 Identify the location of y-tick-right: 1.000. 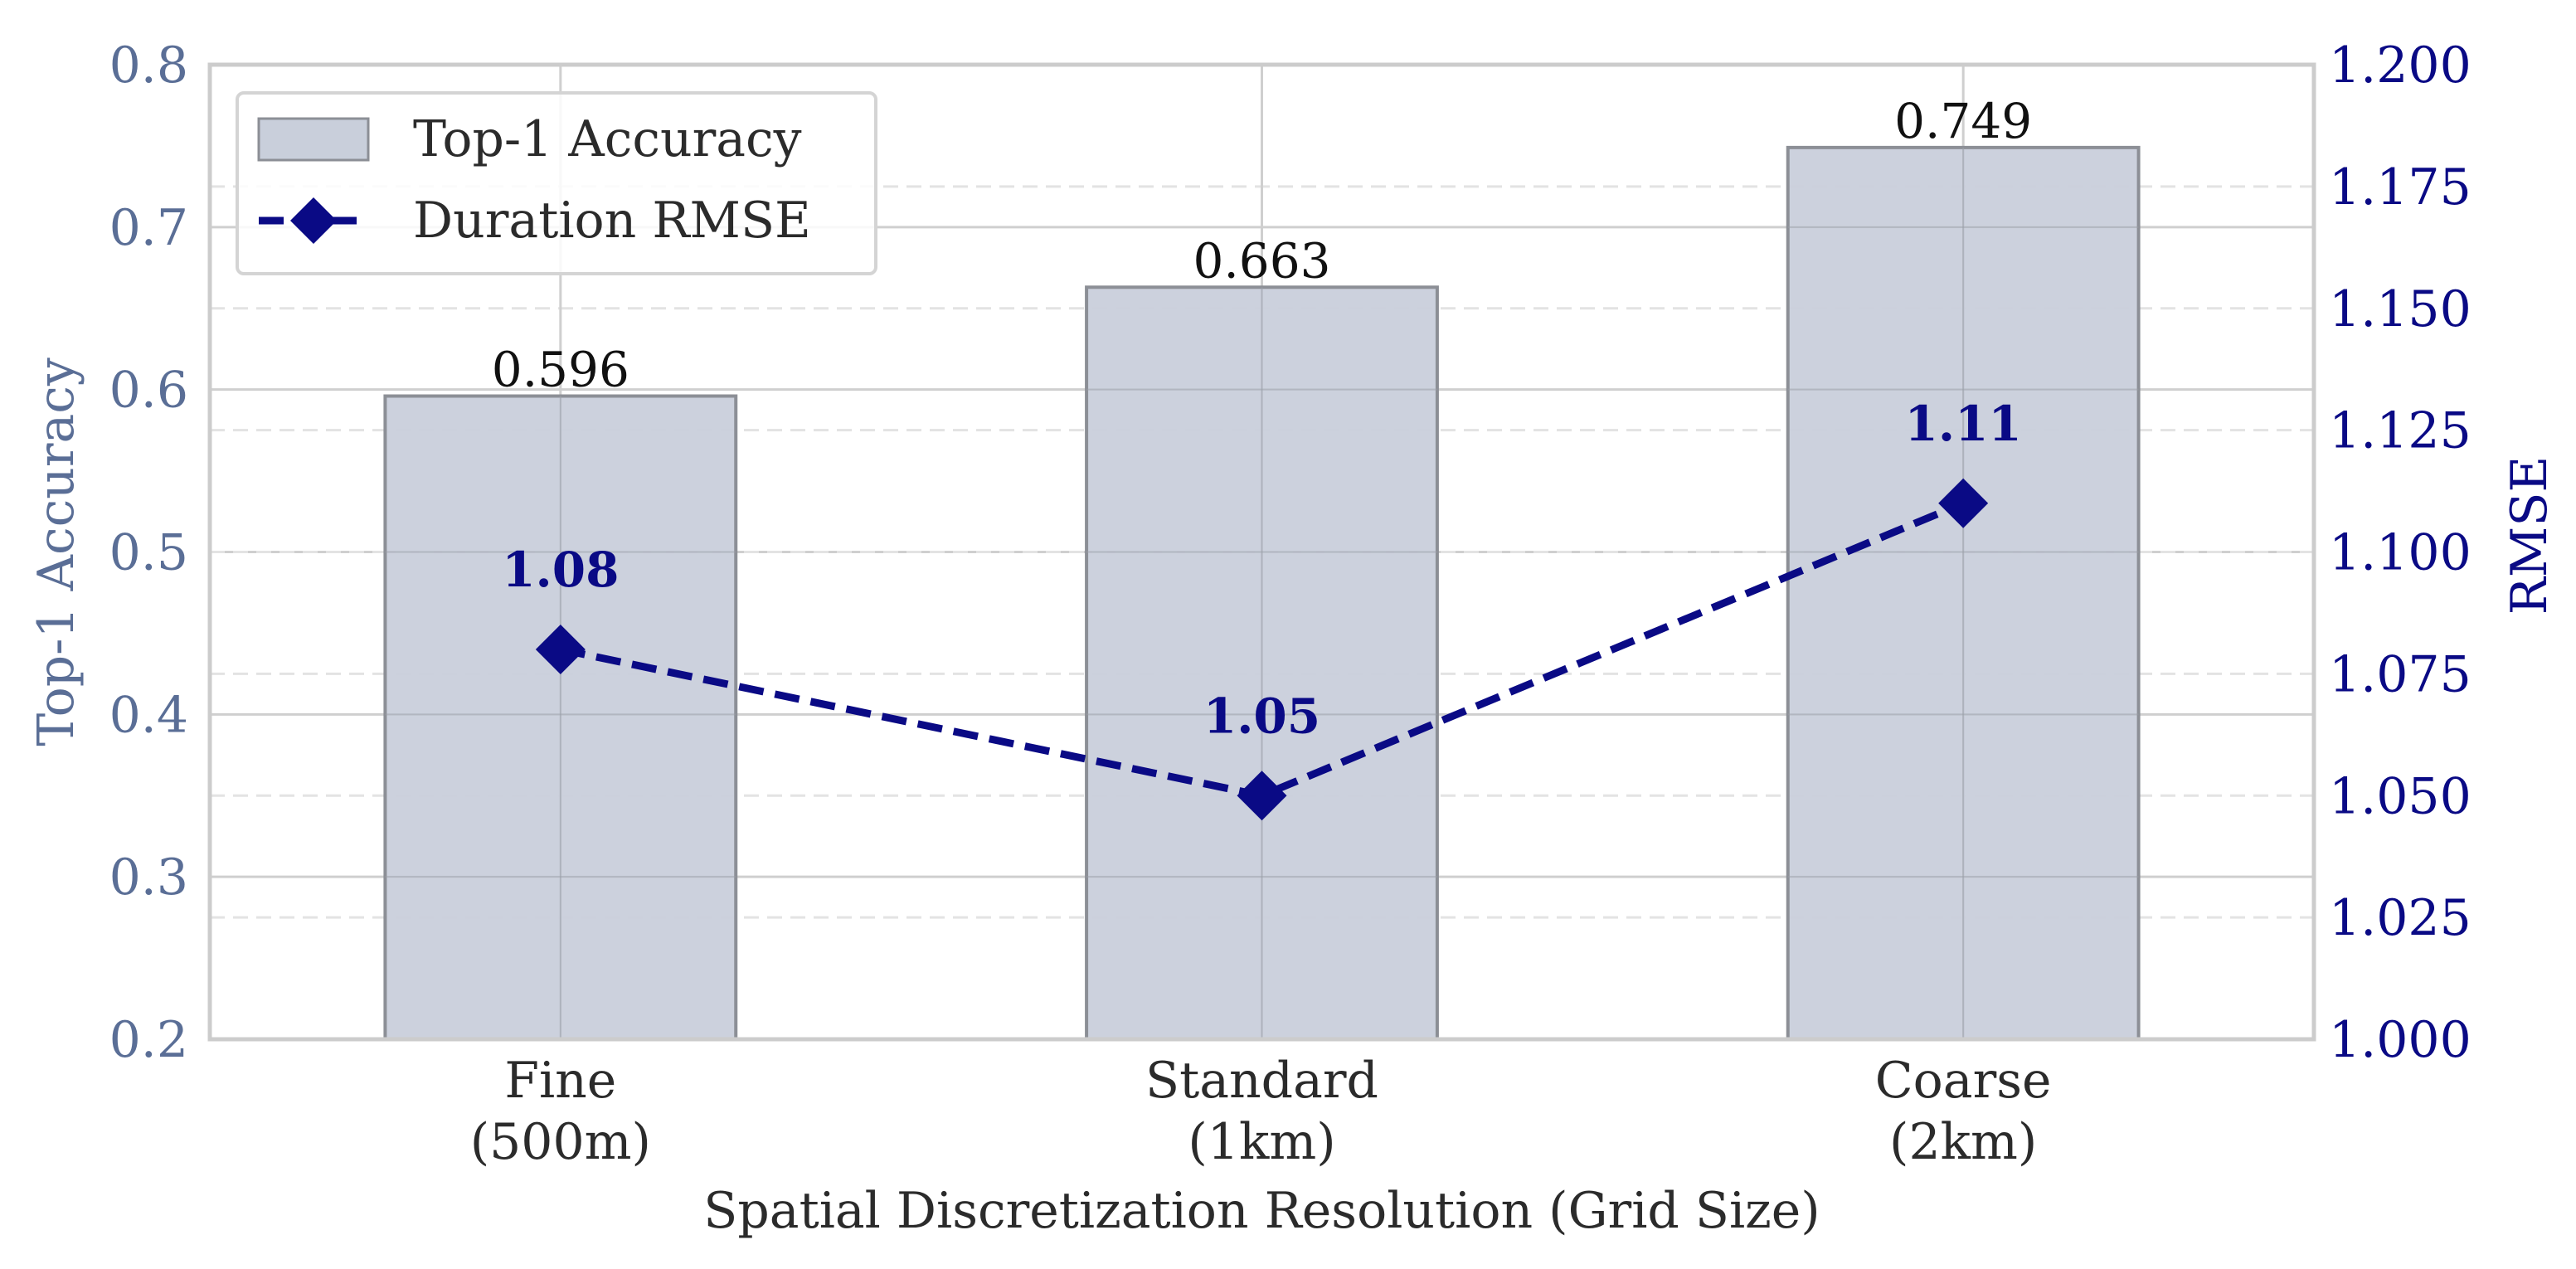
(2400, 1040).